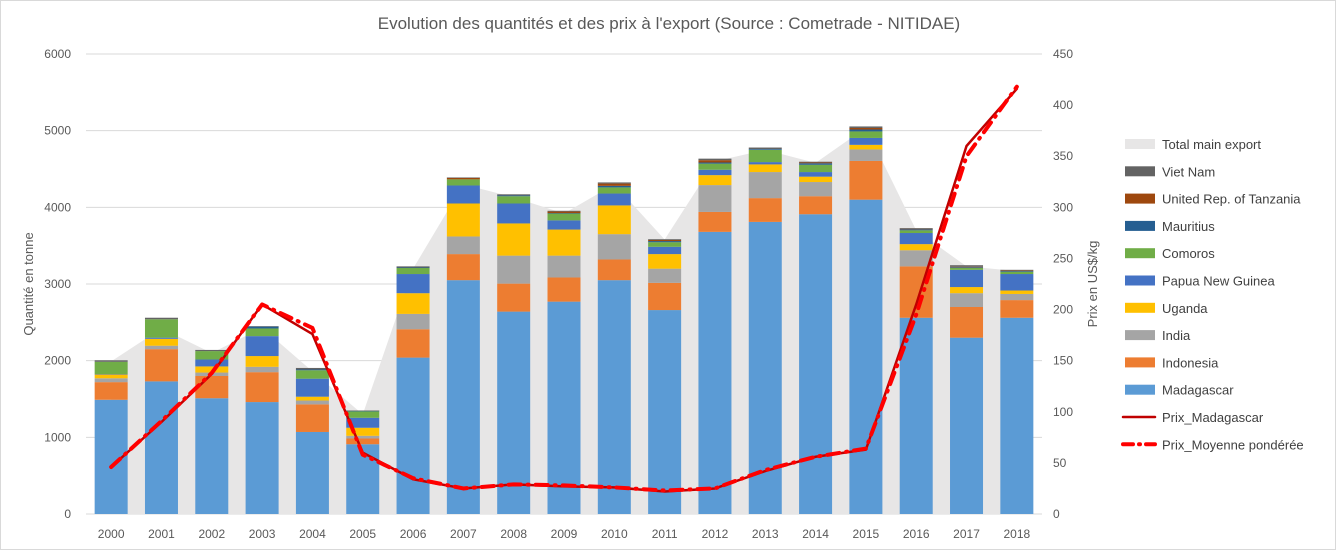  Describe the element at coordinates (363, 441) in the screenshot. I see `bar-indonesia-2005` at that location.